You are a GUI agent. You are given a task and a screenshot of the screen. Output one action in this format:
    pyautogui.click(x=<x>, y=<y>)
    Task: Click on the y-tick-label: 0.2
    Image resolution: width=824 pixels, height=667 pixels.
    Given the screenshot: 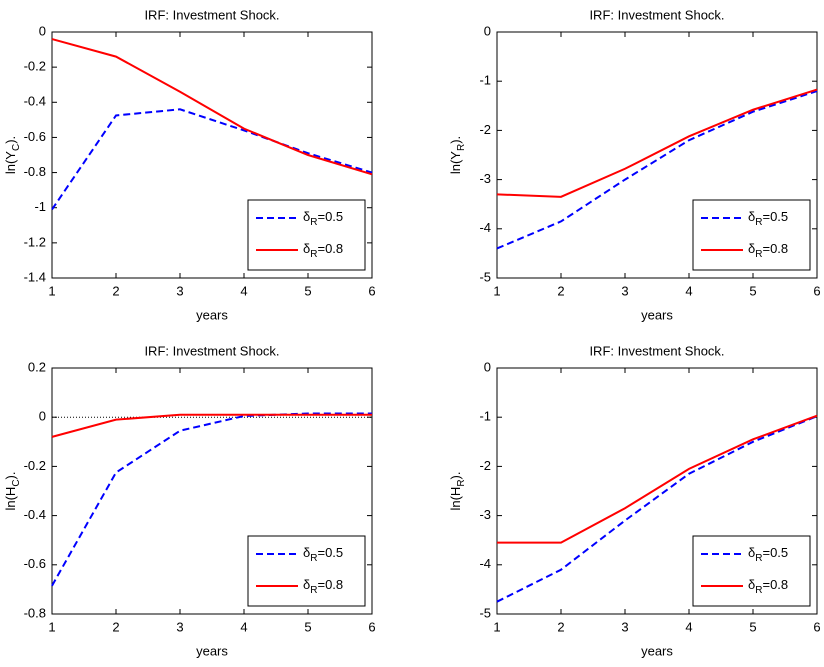 What is the action you would take?
    pyautogui.click(x=37, y=366)
    